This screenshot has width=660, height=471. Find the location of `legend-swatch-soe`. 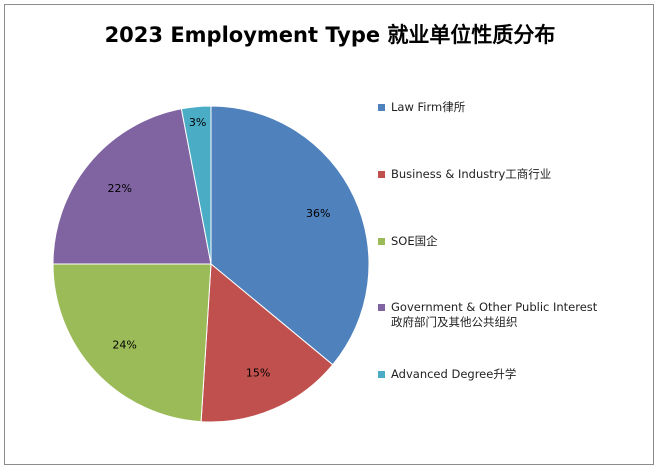

legend-swatch-soe is located at coordinates (381, 241).